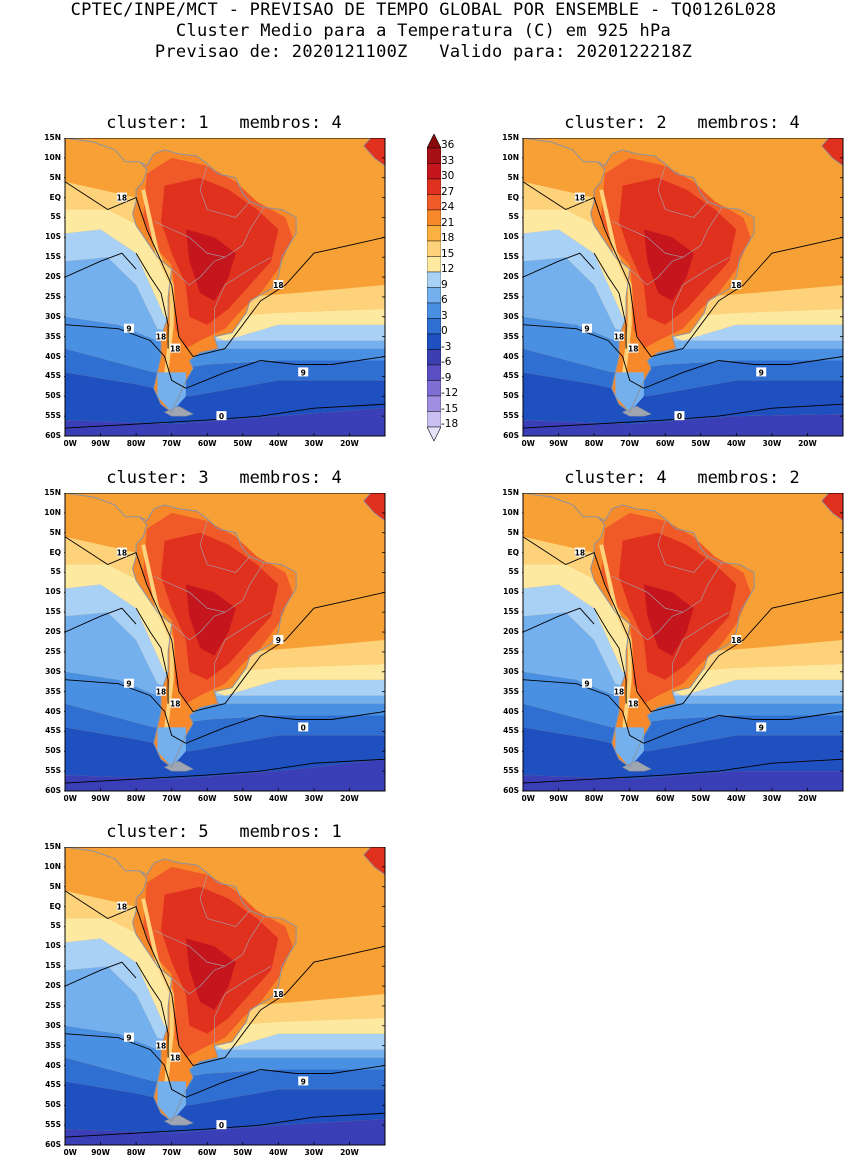  I want to click on lat-tick-label: 10S, so click(53, 592).